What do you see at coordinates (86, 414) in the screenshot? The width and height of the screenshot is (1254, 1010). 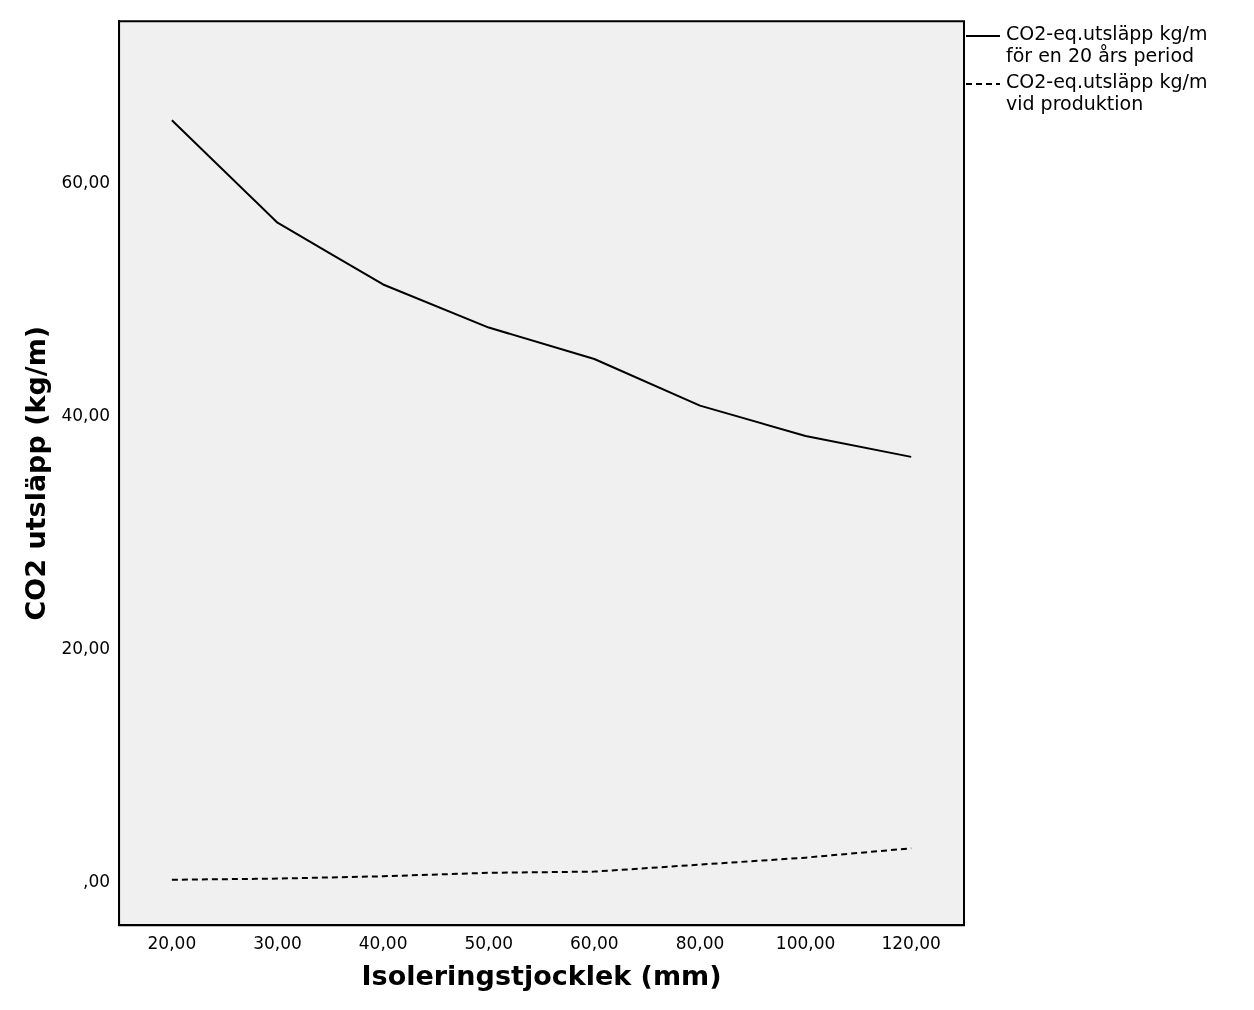 I see `y-tick-label: 40,00` at bounding box center [86, 414].